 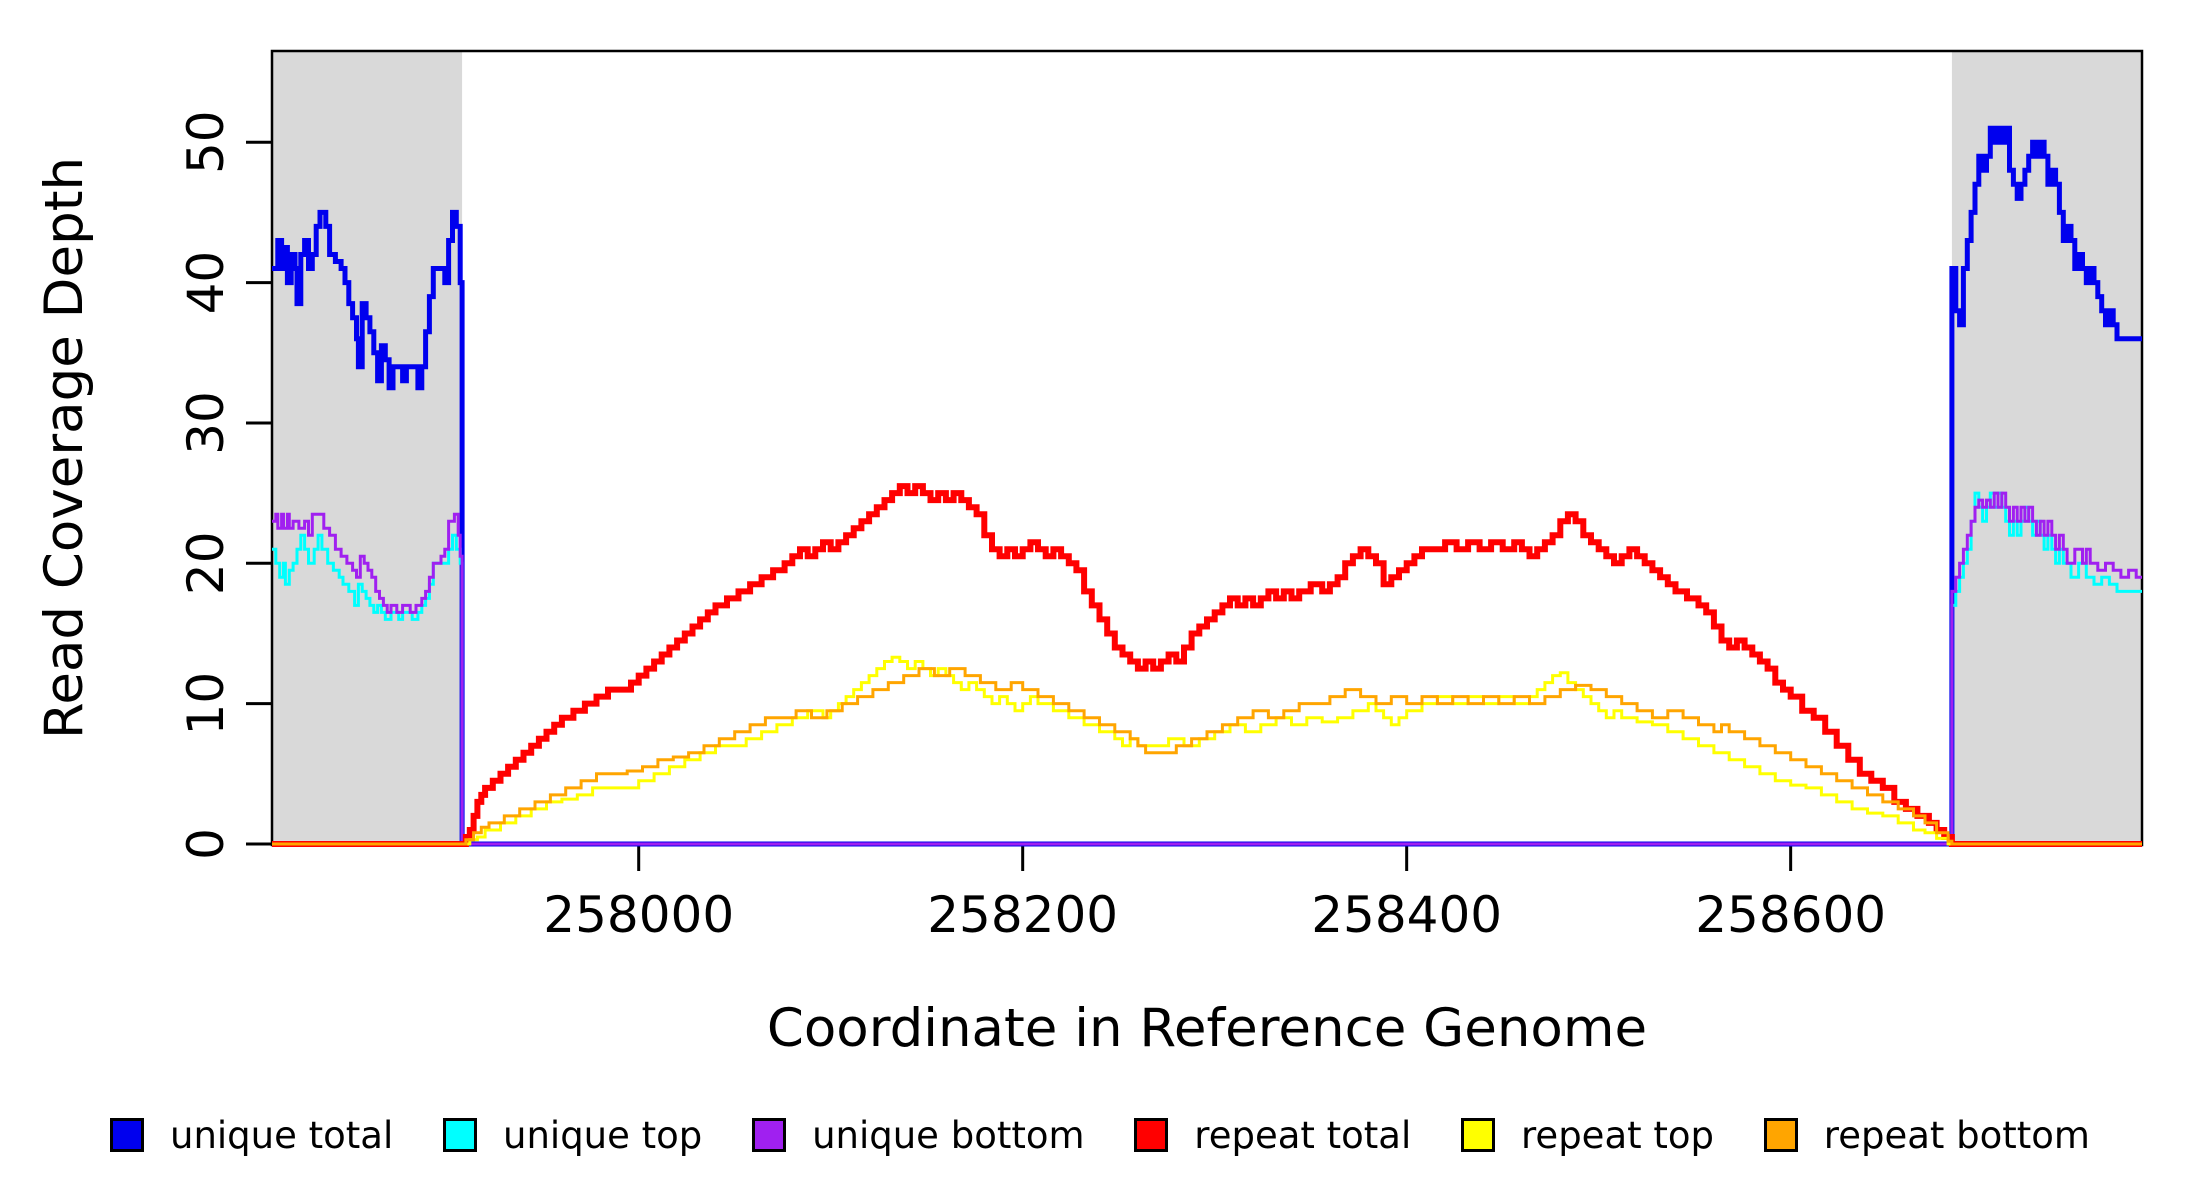 What do you see at coordinates (206, 283) in the screenshot?
I see `y-tick-label: 40` at bounding box center [206, 283].